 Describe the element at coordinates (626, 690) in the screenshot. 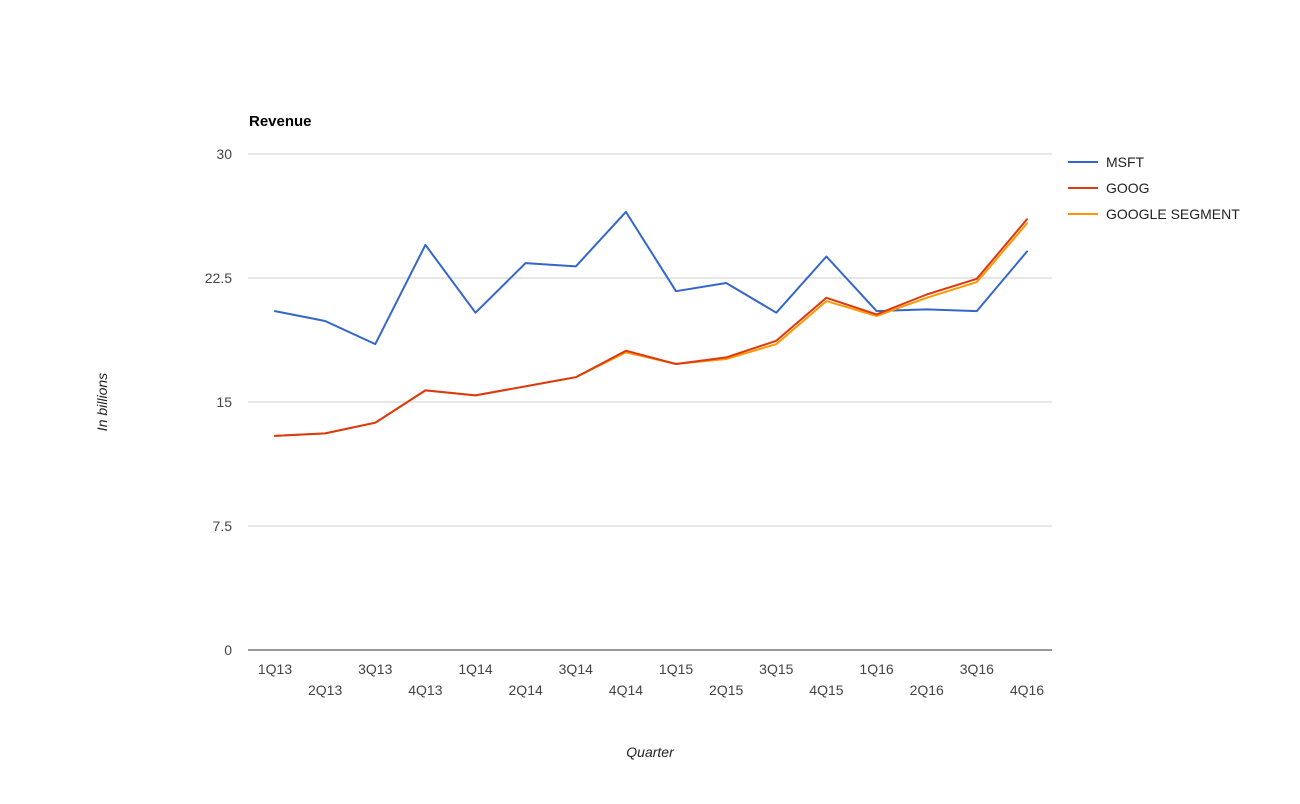

I see `x-tick-label: 4Q14` at that location.